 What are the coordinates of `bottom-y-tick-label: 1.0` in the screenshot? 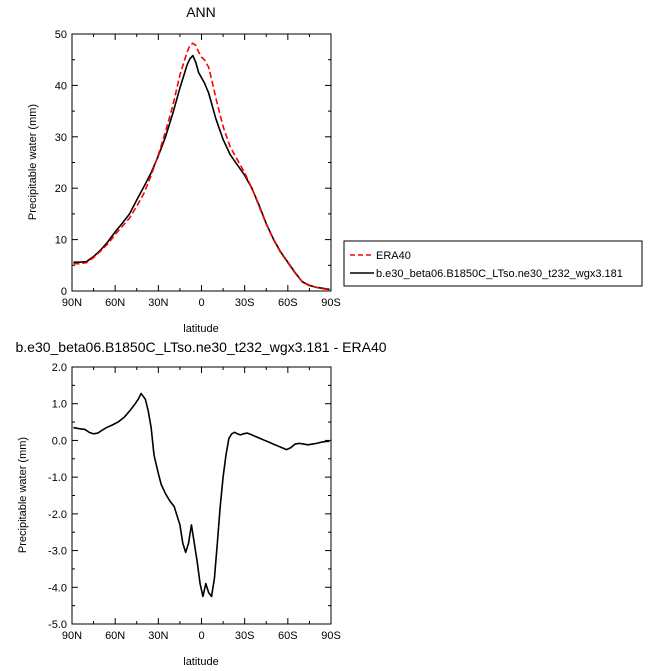 It's located at (59, 405).